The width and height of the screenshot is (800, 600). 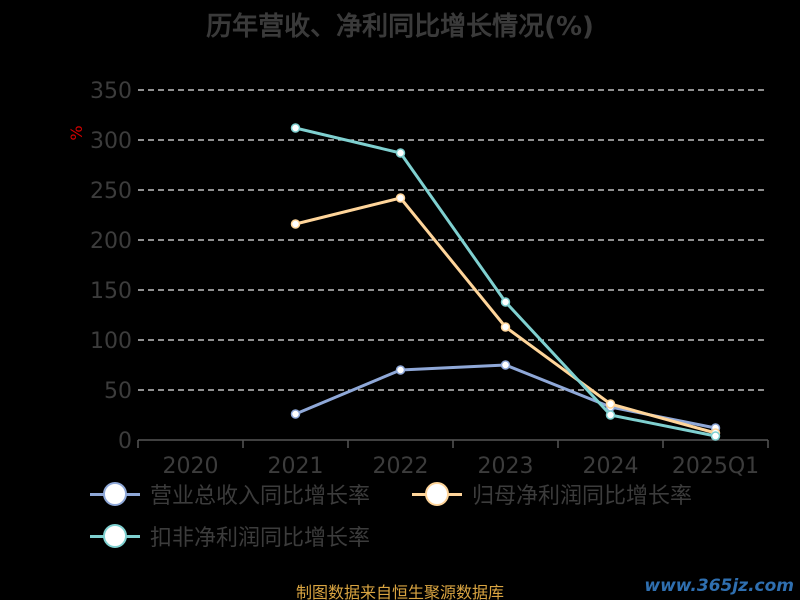 I want to click on y-tick-label: 350, so click(x=111, y=91).